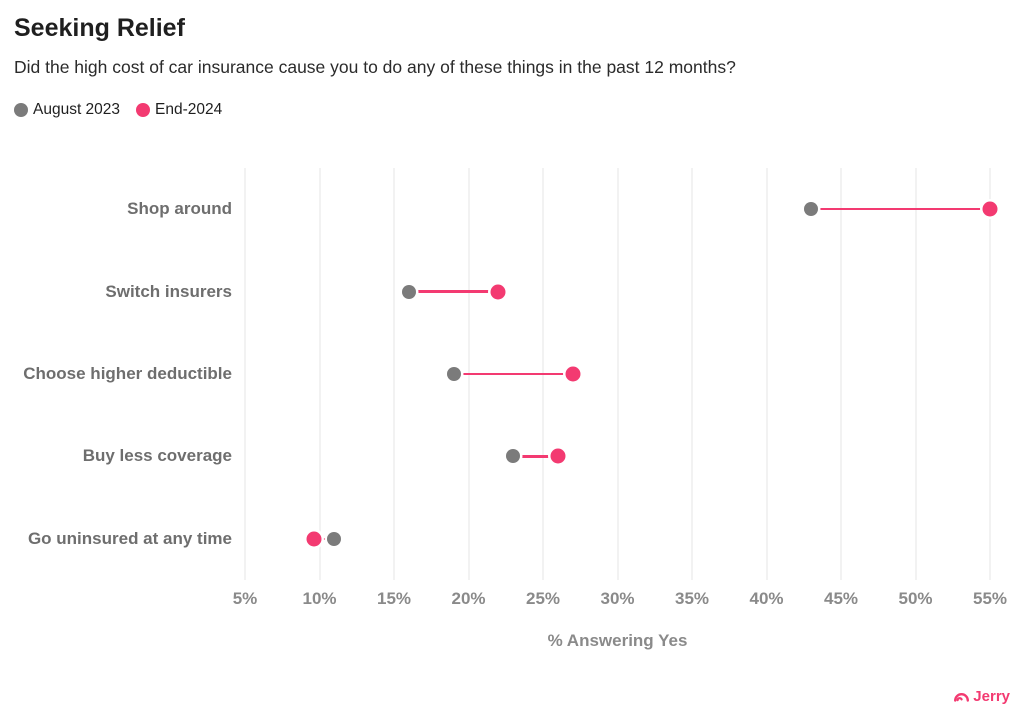 Image resolution: width=1024 pixels, height=725 pixels. Describe the element at coordinates (129, 538) in the screenshot. I see `category-label: Go uninsured at any time` at that location.